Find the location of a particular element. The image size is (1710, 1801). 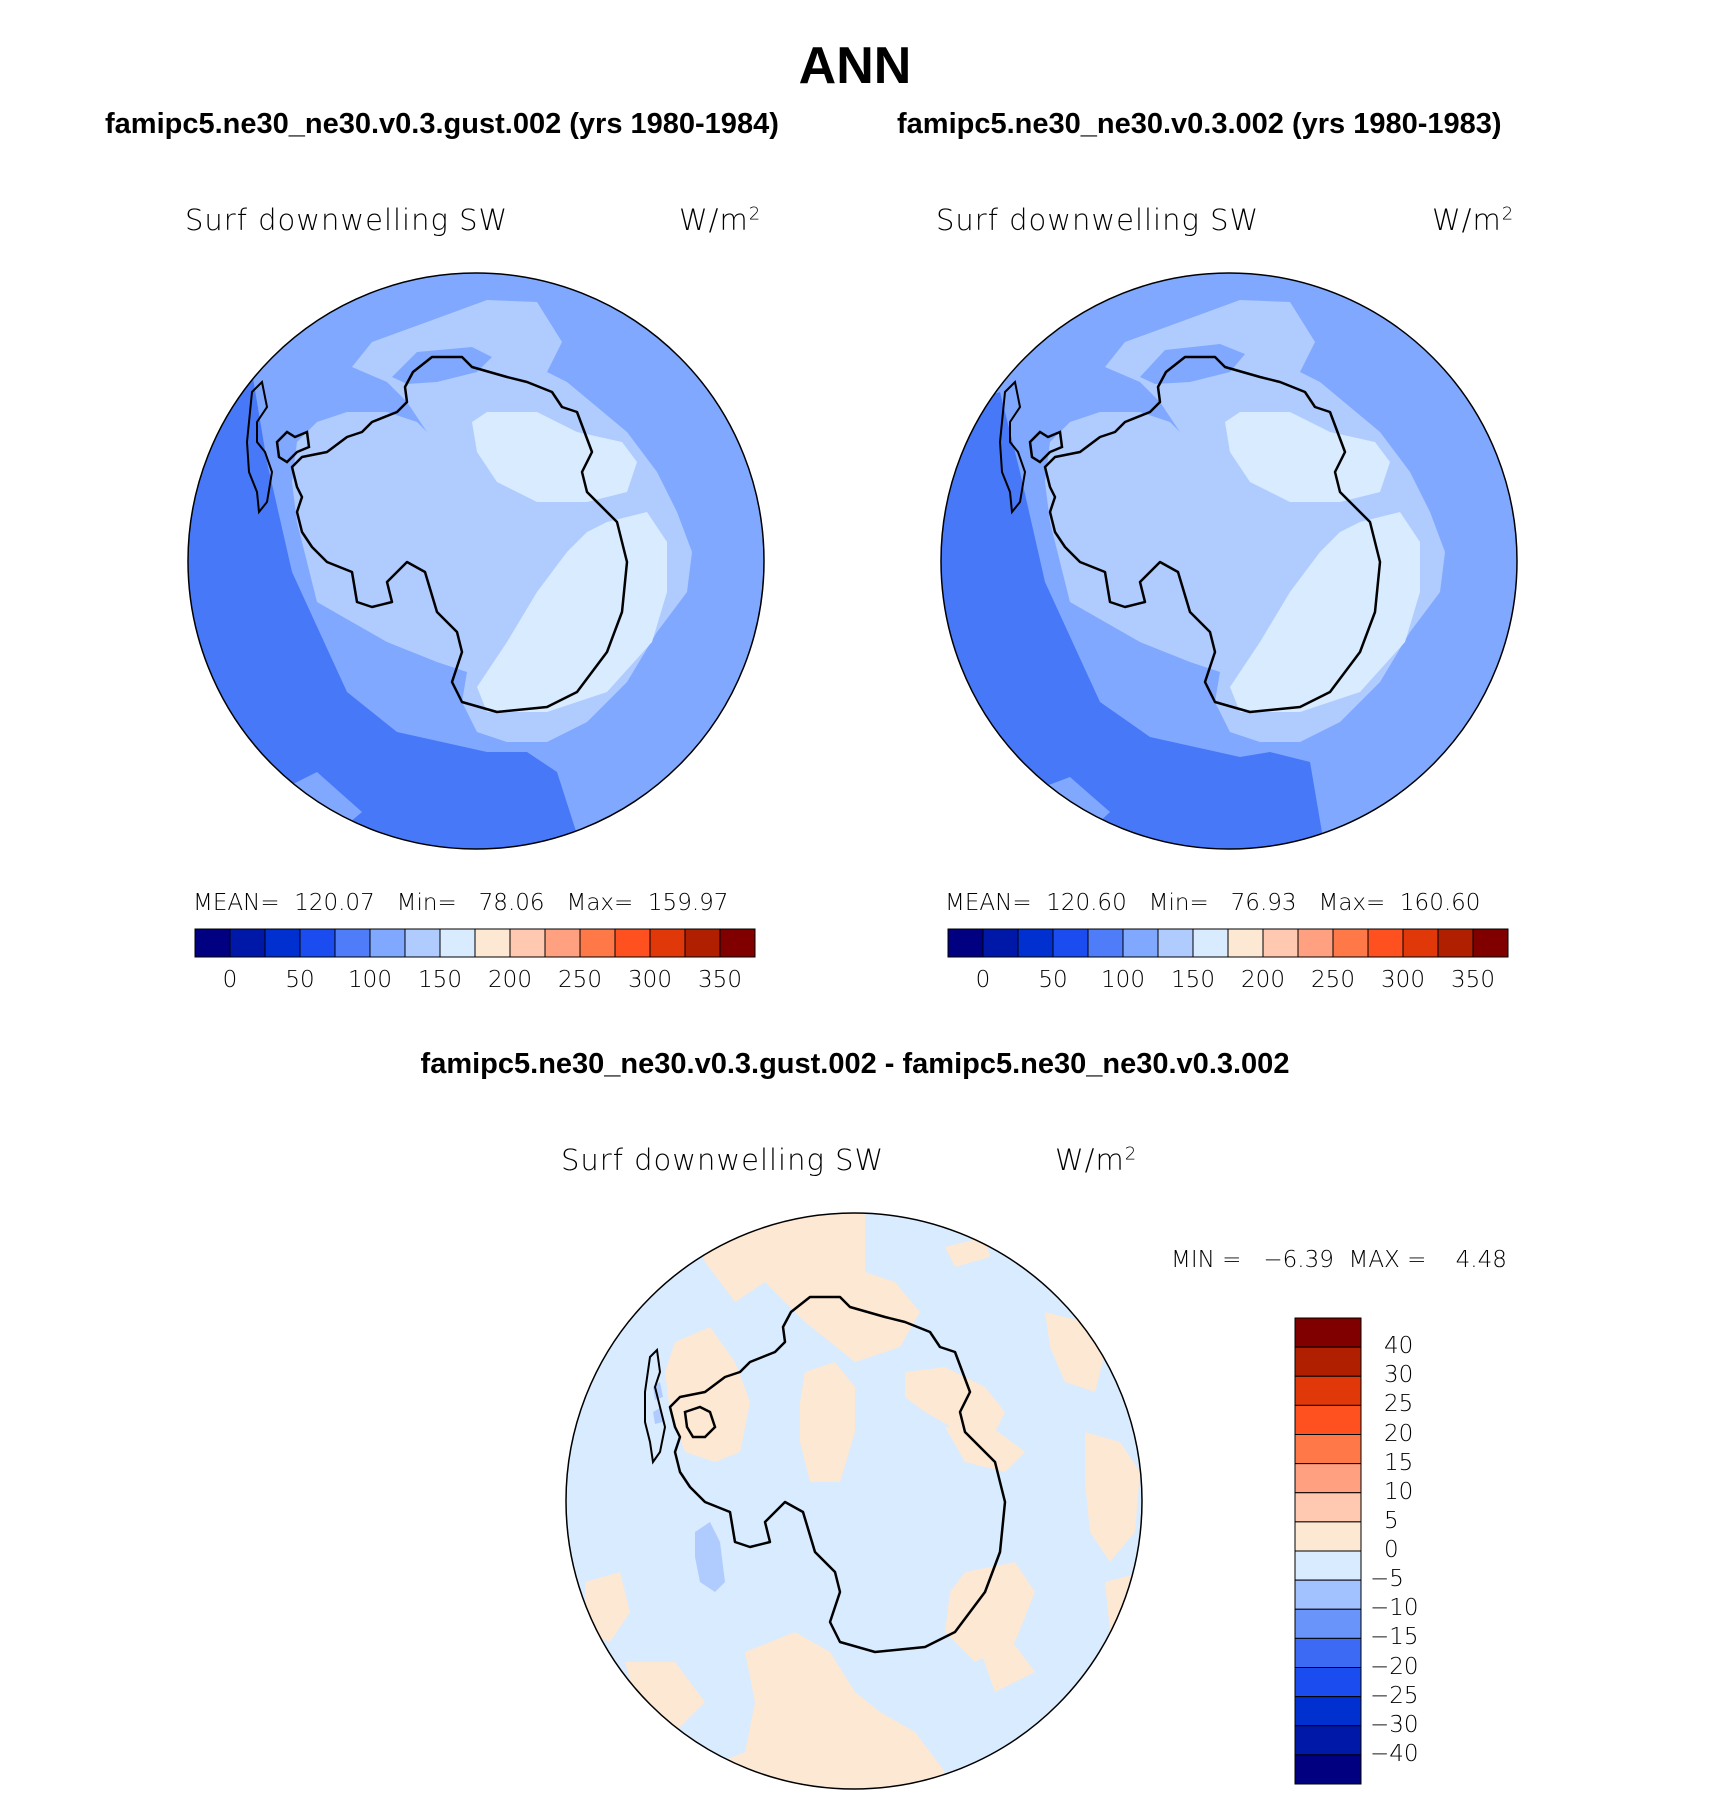

panel1-colorbar is located at coordinates (475, 943).